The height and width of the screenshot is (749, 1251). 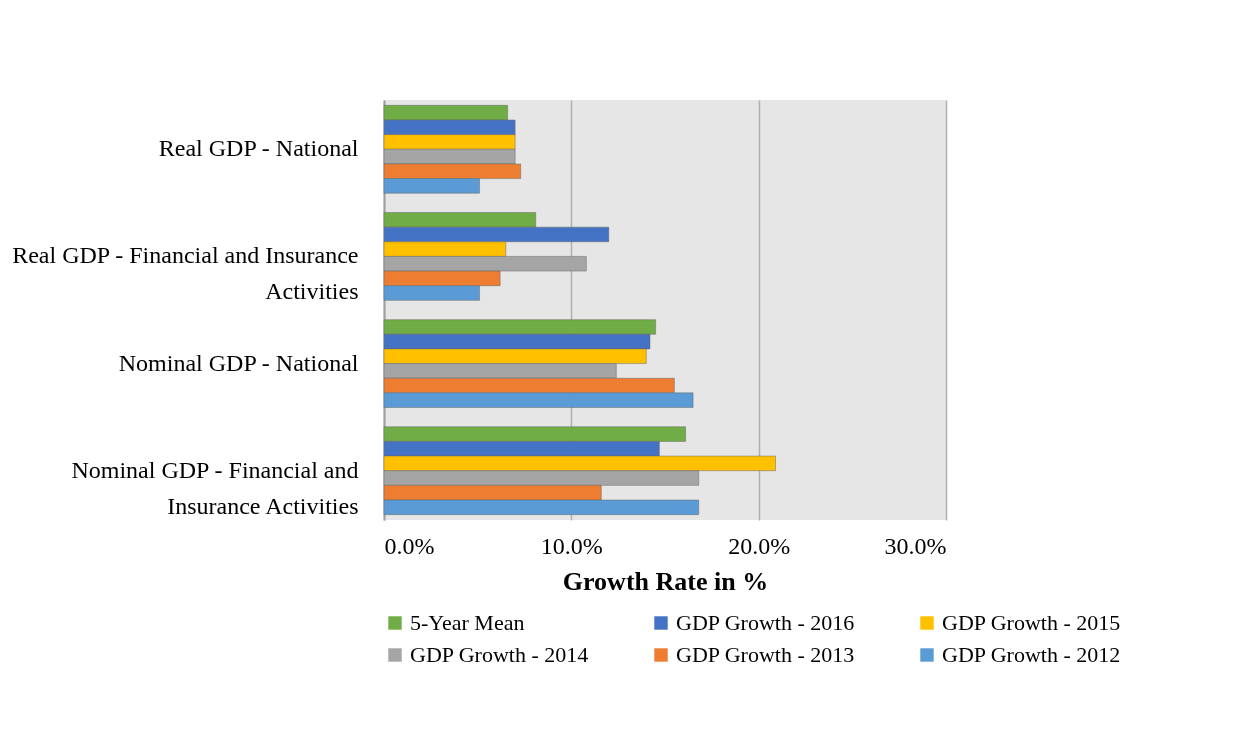 What do you see at coordinates (238, 362) in the screenshot?
I see `y-tick-label: Nominal GDP - National` at bounding box center [238, 362].